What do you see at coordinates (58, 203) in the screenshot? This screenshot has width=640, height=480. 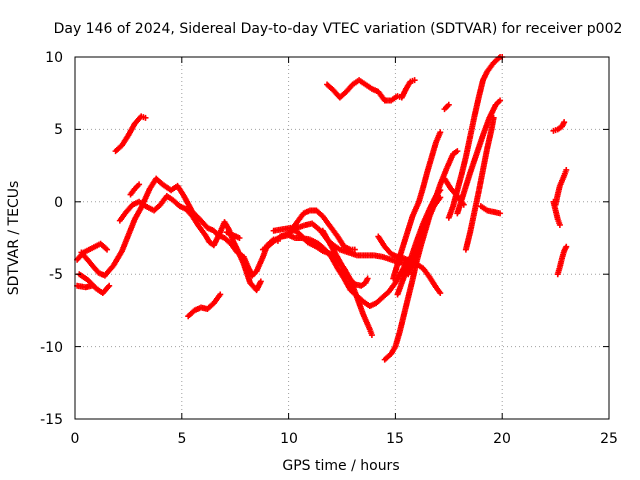 I see `y-tick-label-0: 0` at bounding box center [58, 203].